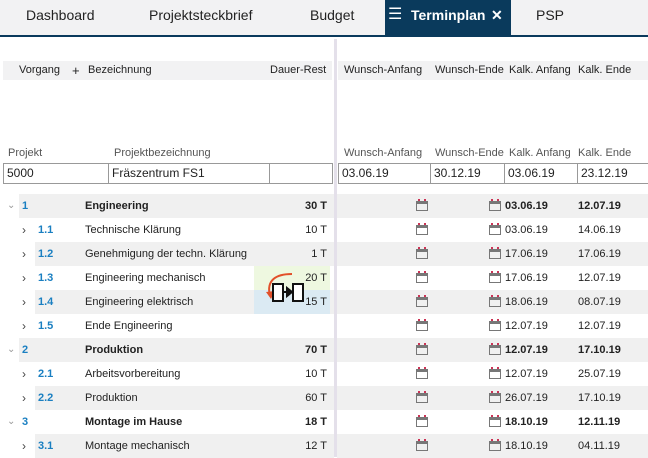  Describe the element at coordinates (25, 206) in the screenshot. I see `row-id: 1` at that location.